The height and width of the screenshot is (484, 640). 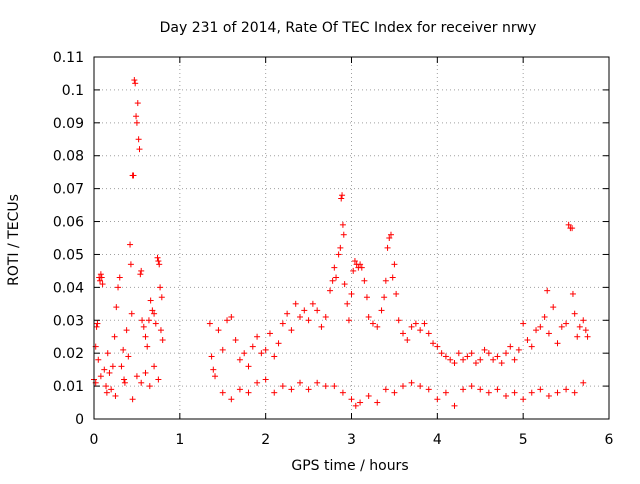 I want to click on y-tick-label: 0.03, so click(x=68, y=321).